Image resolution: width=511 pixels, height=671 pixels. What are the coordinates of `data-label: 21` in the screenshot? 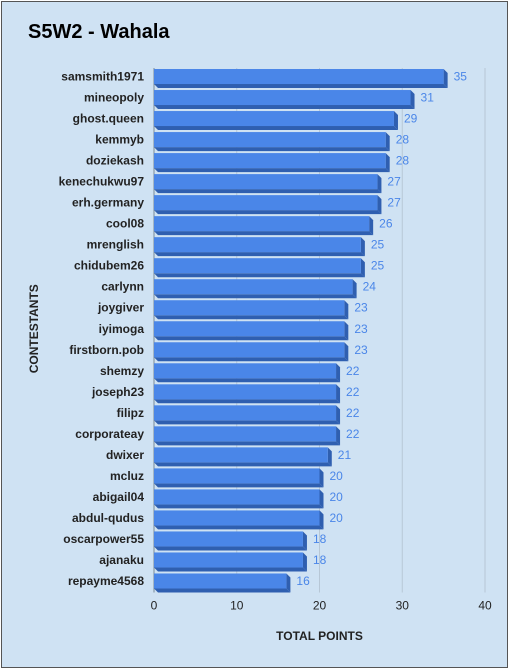 It's located at (345, 455).